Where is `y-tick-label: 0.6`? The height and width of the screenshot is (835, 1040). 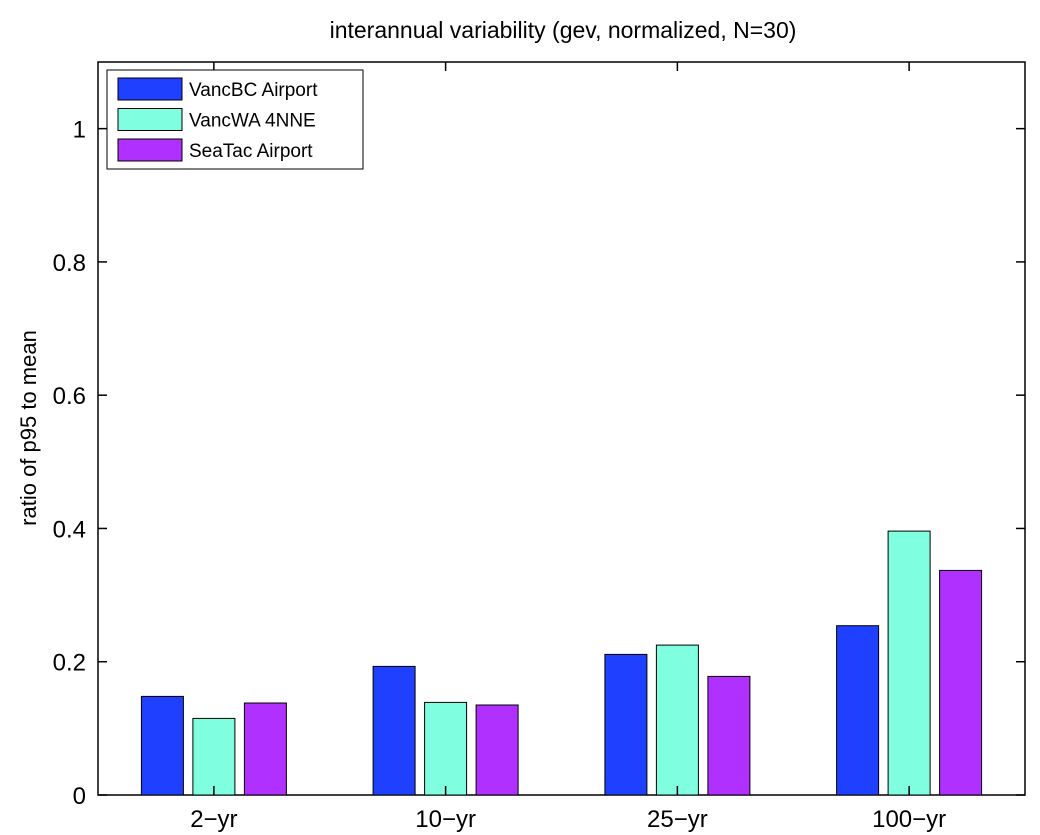
y-tick-label: 0.6 is located at coordinates (69, 396).